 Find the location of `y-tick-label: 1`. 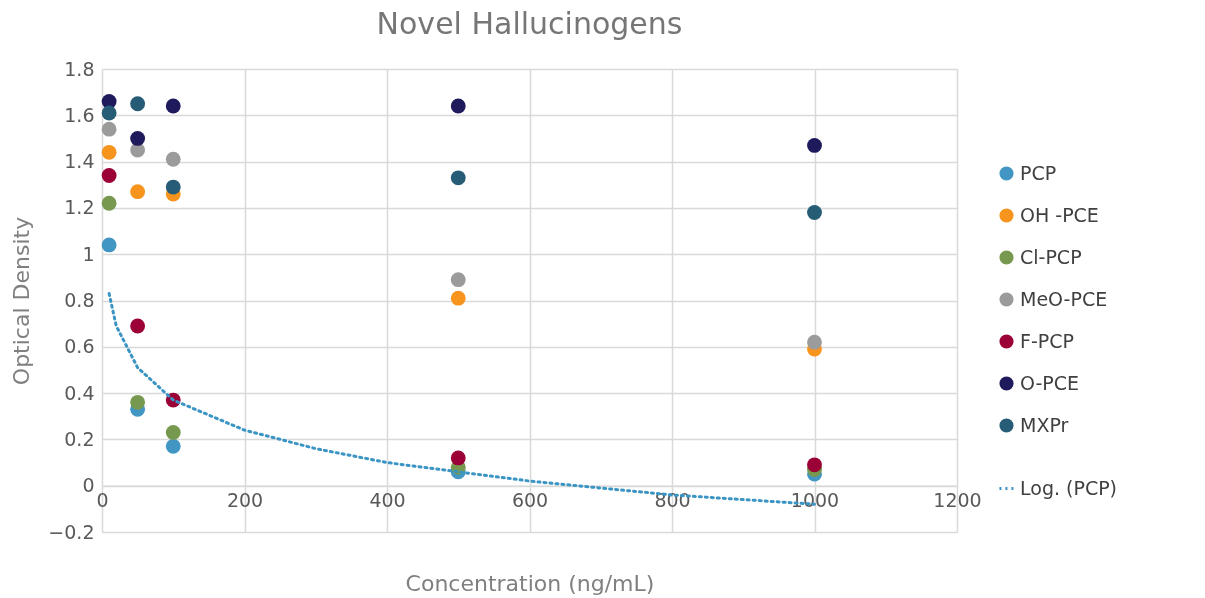

y-tick-label: 1 is located at coordinates (88, 253).